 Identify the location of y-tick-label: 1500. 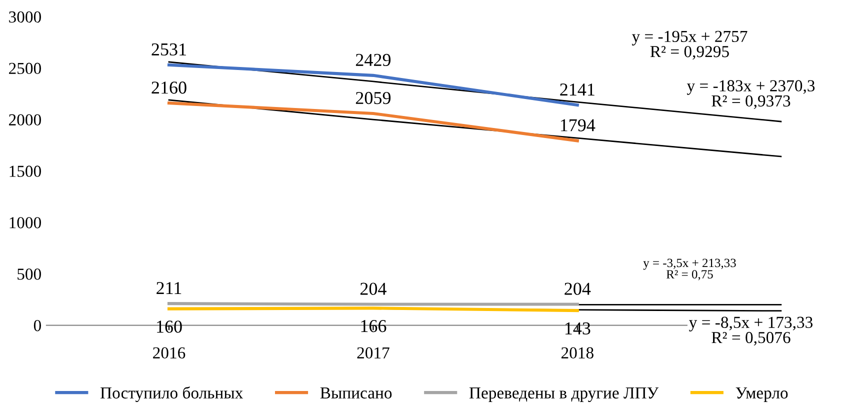
(25, 171).